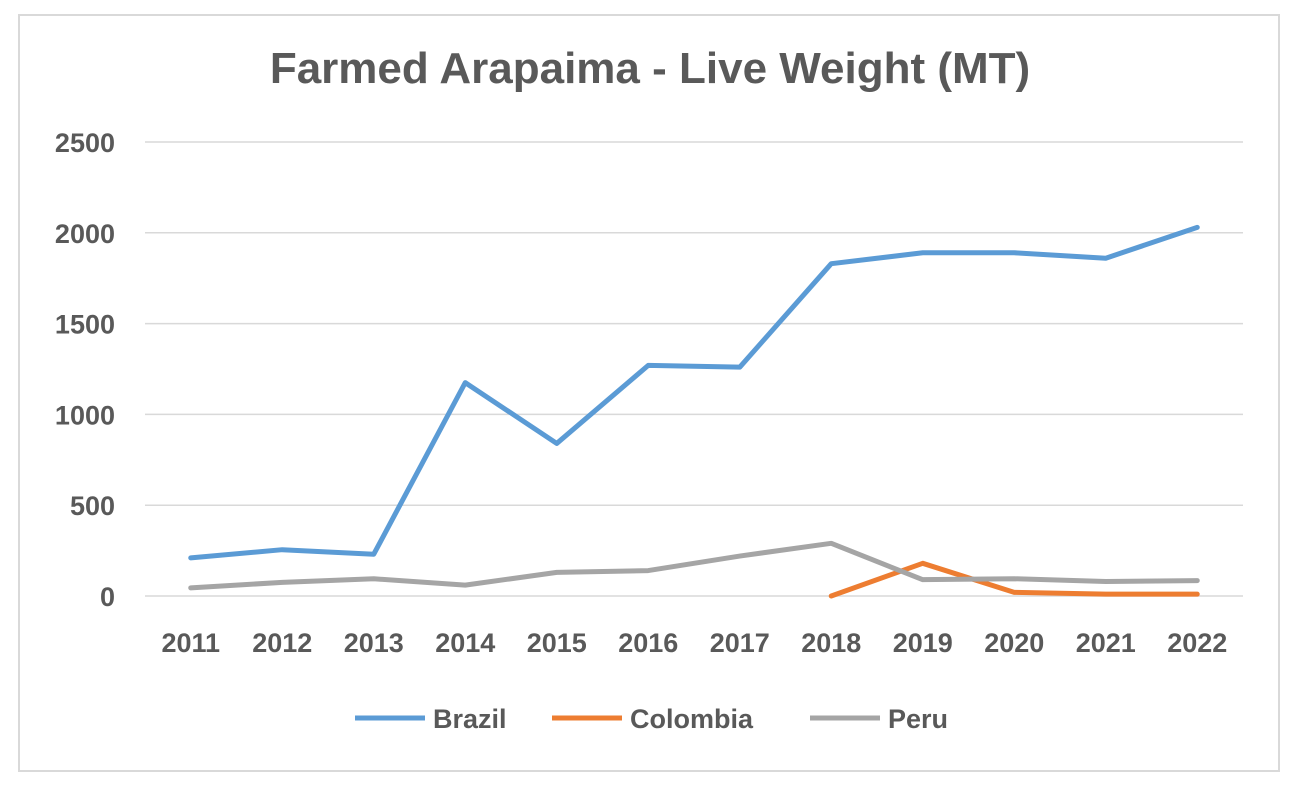 This screenshot has height=786, width=1300. What do you see at coordinates (1197, 643) in the screenshot?
I see `x-tick-label: 2022` at bounding box center [1197, 643].